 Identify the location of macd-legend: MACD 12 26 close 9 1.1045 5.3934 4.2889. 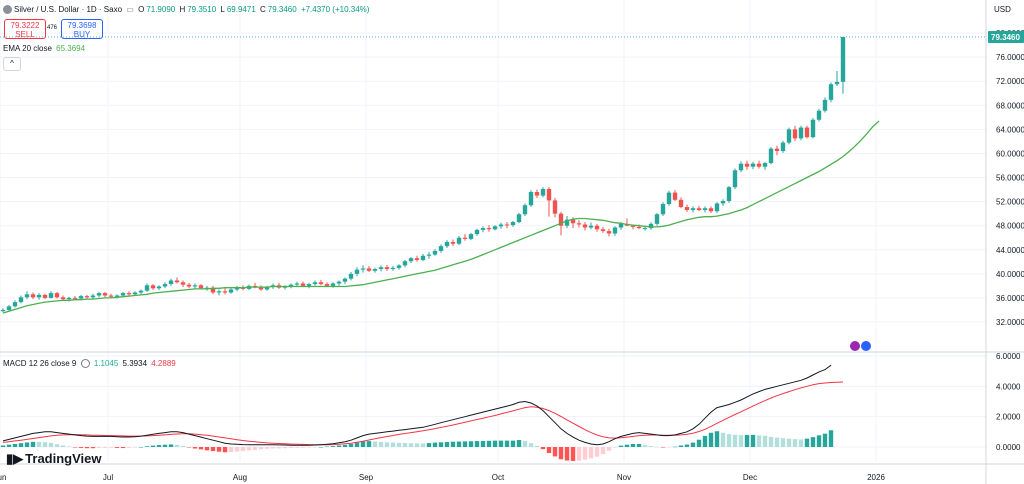
(90, 364).